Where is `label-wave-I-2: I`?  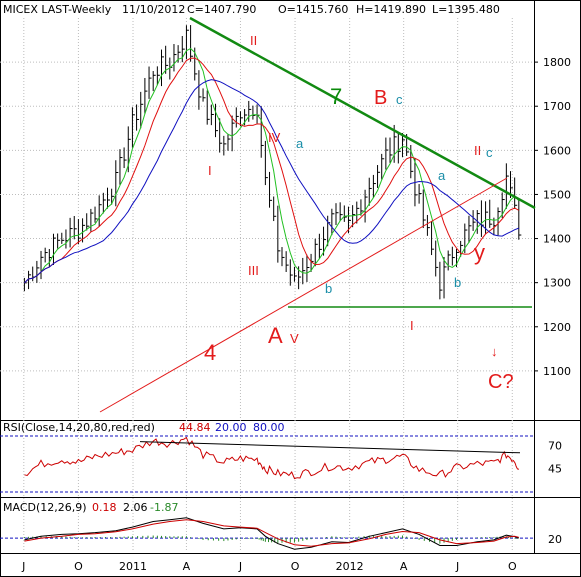
label-wave-I-2: I is located at coordinates (412, 325).